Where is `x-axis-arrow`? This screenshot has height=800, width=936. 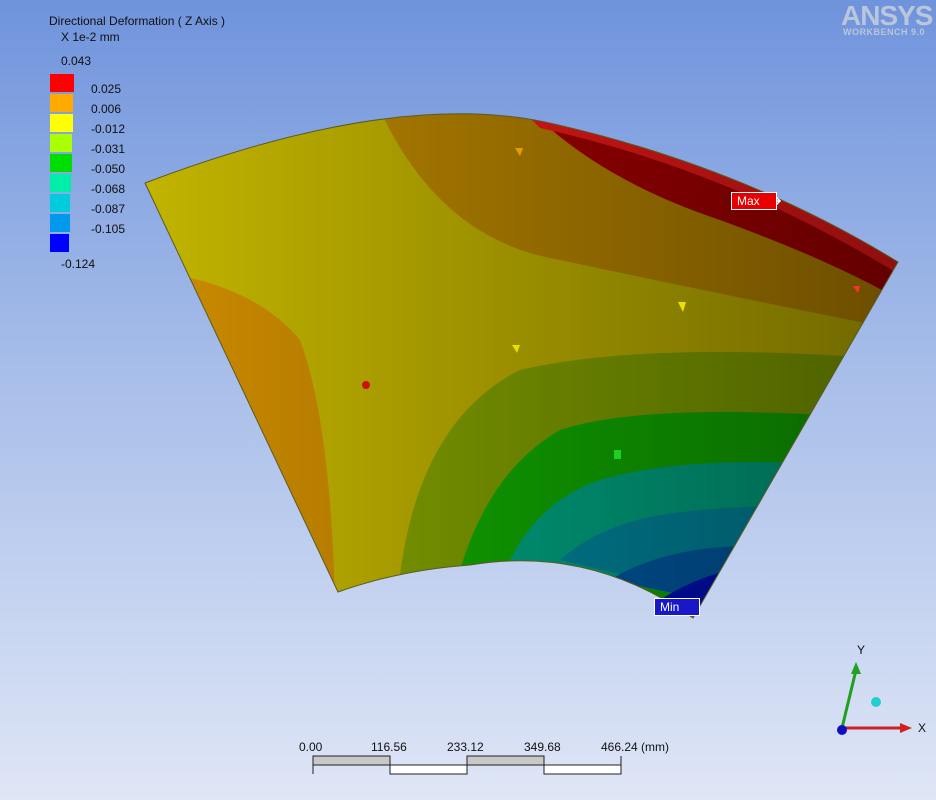 x-axis-arrow is located at coordinates (906, 728).